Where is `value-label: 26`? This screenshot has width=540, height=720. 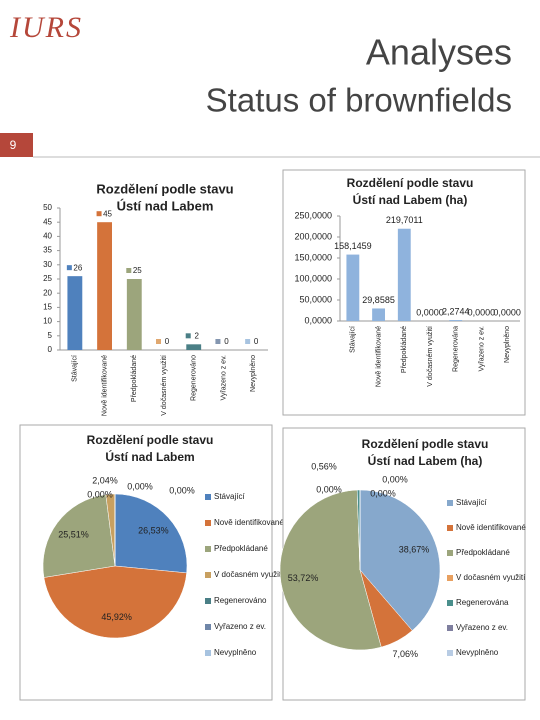 value-label: 26 is located at coordinates (77, 267).